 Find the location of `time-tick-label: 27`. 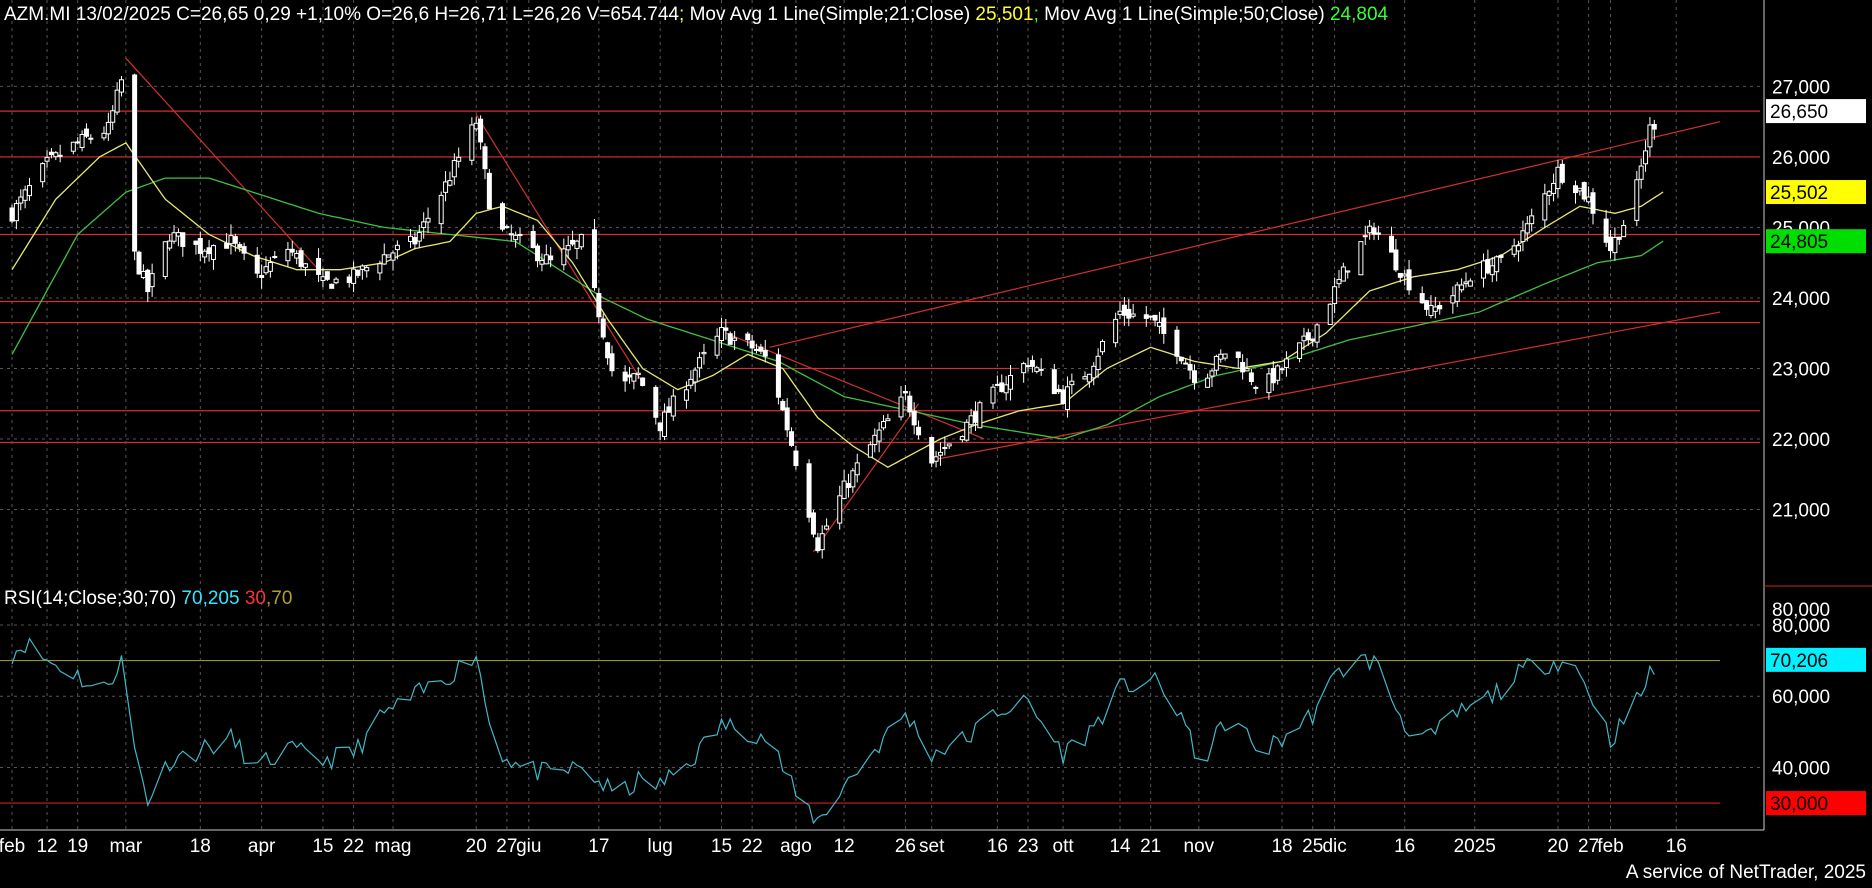

time-tick-label: 27 is located at coordinates (506, 846).